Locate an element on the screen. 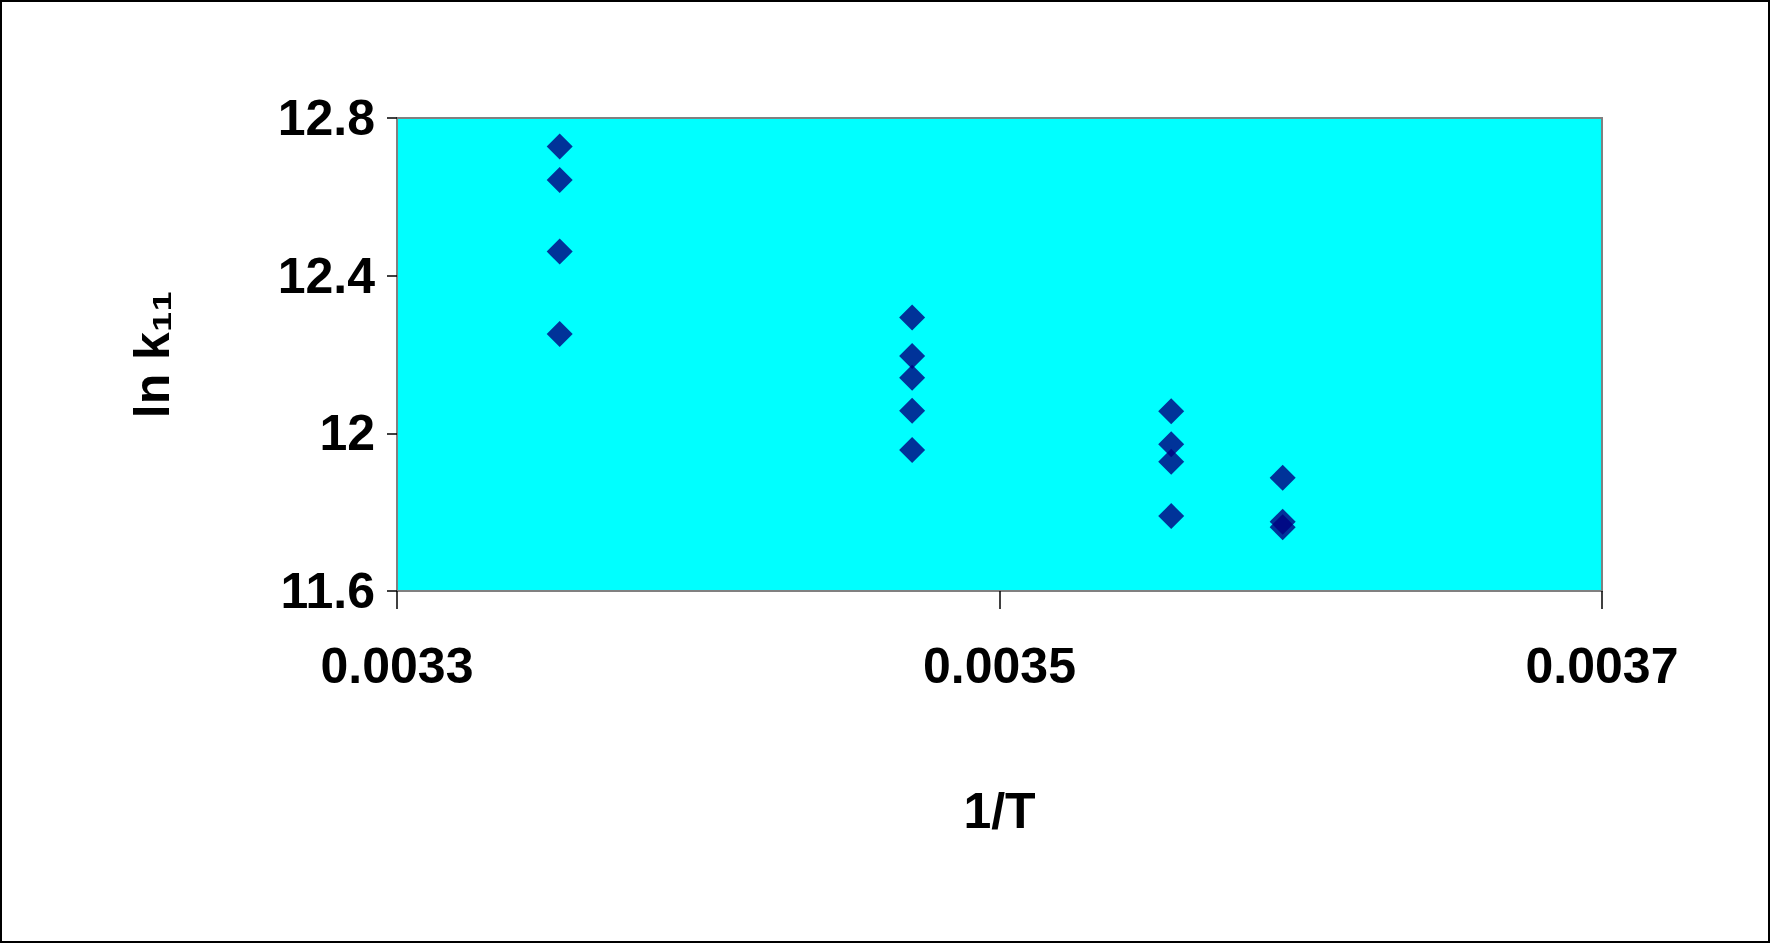 Image resolution: width=1770 pixels, height=943 pixels. y-tick-label: 11.6 is located at coordinates (327, 591).